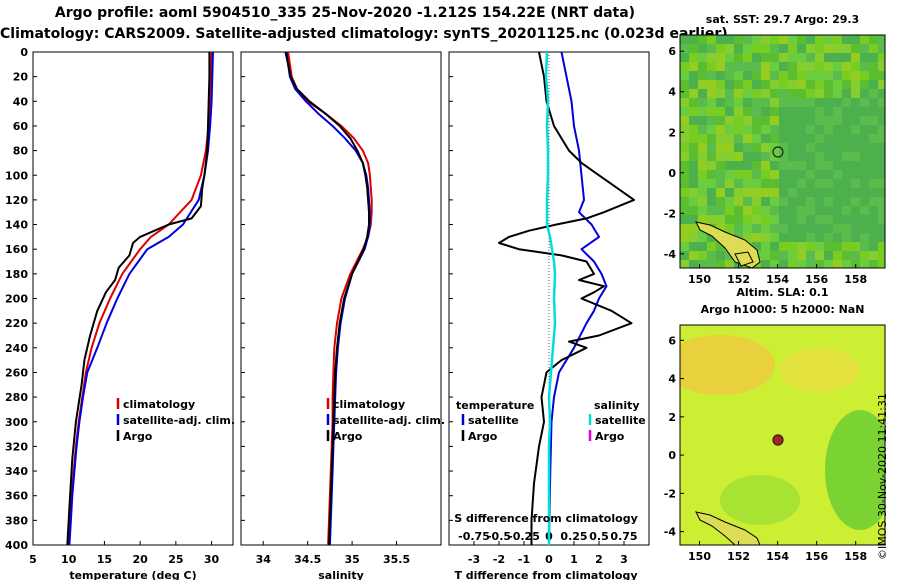 This screenshot has height=580, width=900. What do you see at coordinates (16, 446) in the screenshot?
I see `depth-tick-label: 320` at bounding box center [16, 446].